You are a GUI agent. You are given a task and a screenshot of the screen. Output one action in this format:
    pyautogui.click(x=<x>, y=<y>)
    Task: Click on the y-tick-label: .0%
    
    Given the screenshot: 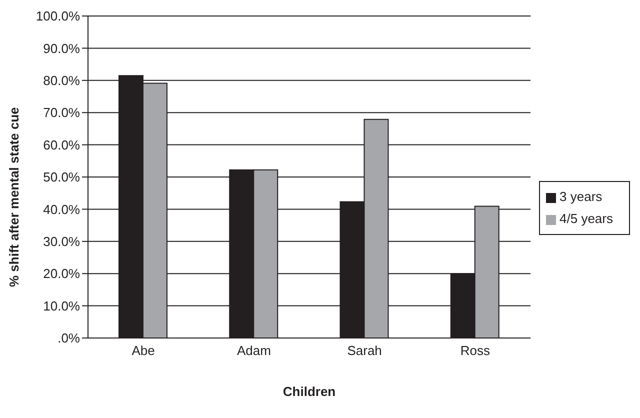 What is the action you would take?
    pyautogui.click(x=69, y=338)
    